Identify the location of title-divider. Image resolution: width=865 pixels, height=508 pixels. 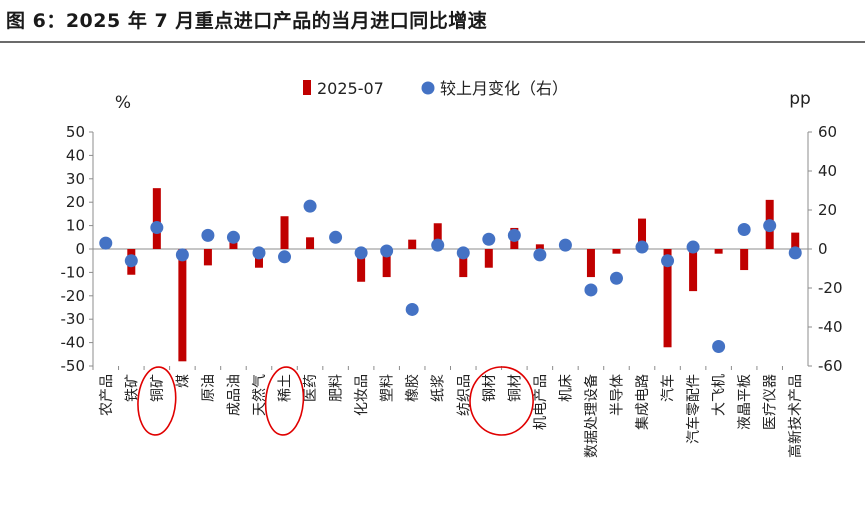
(432, 42).